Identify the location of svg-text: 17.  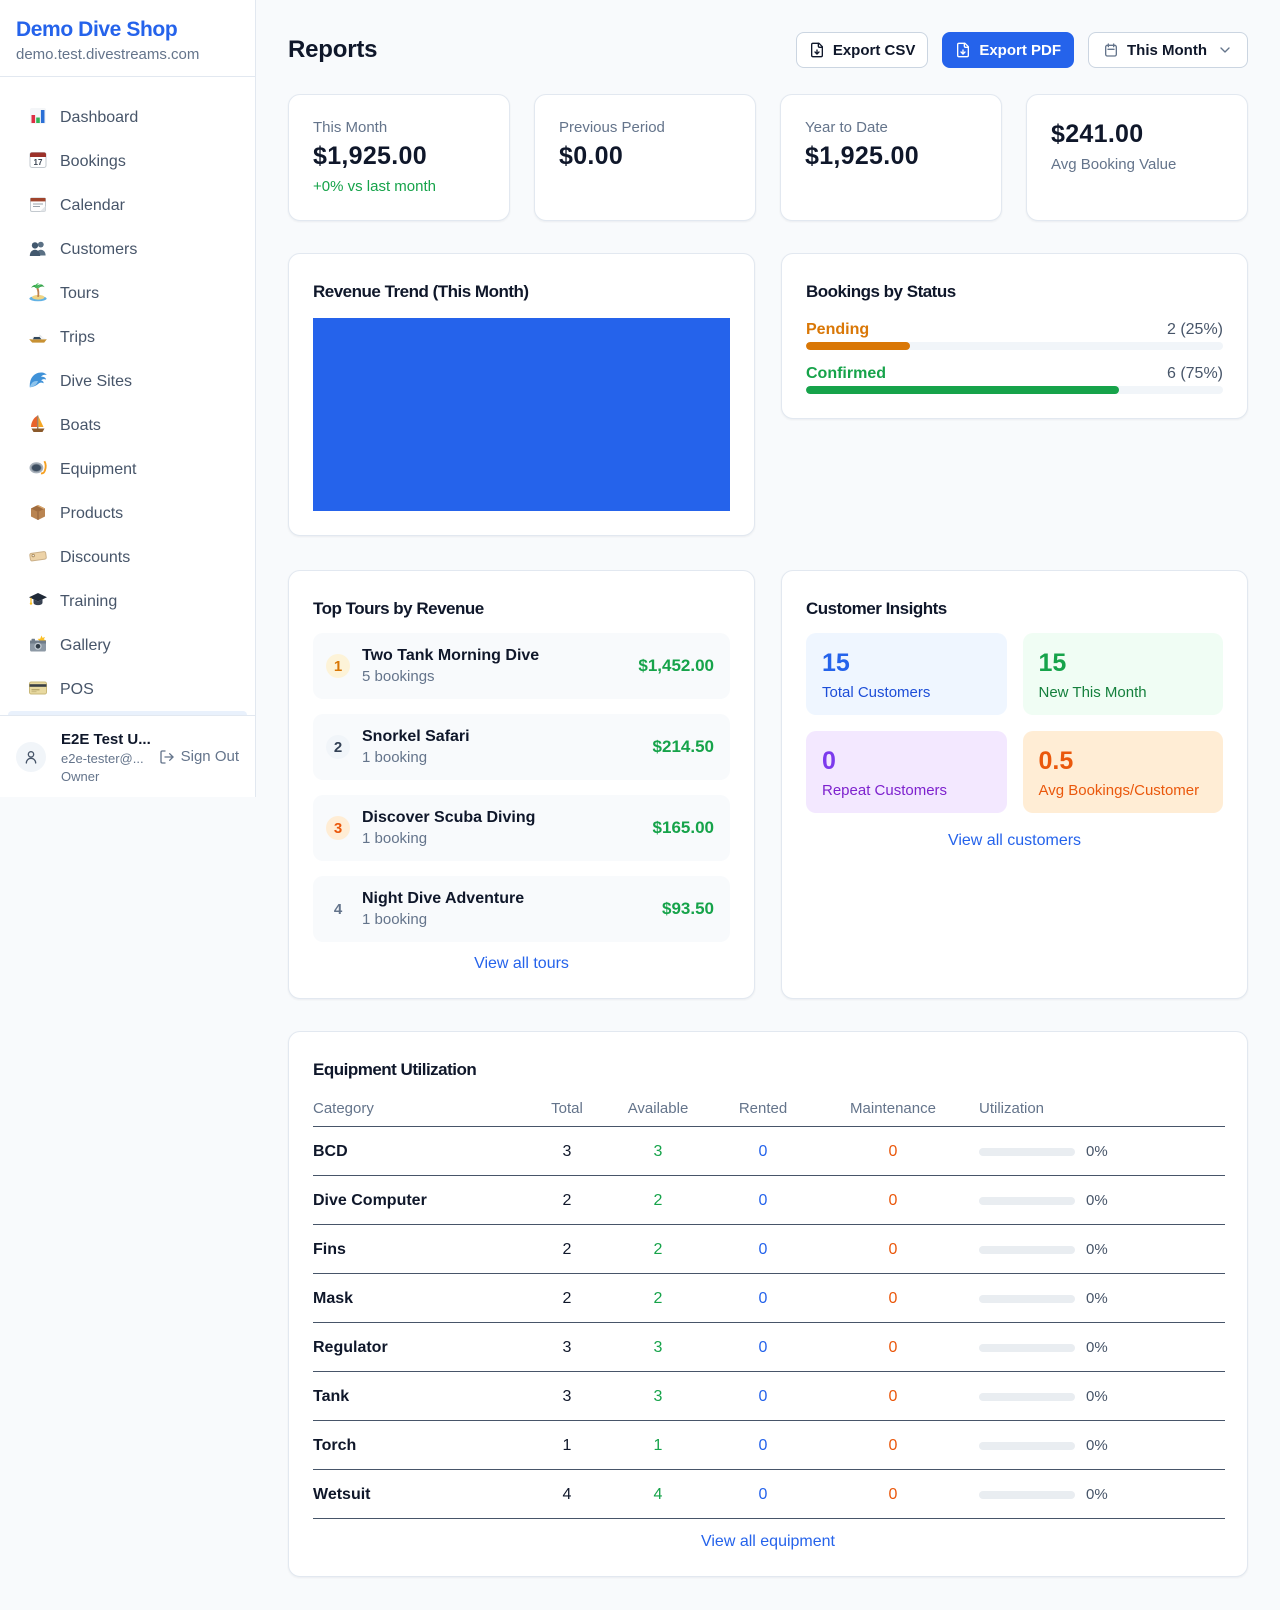
(38, 162).